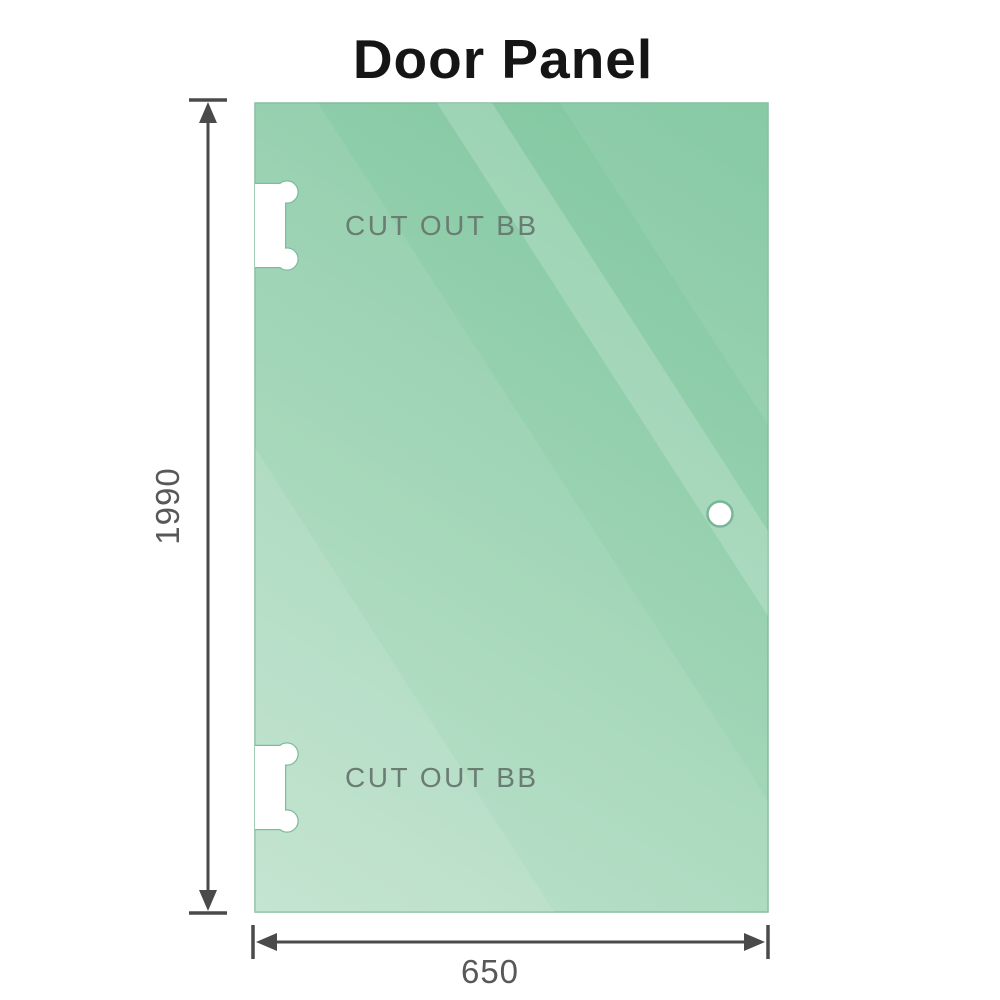 The height and width of the screenshot is (1000, 1000). Describe the element at coordinates (208, 900) in the screenshot. I see `arrow-down-icon` at that location.